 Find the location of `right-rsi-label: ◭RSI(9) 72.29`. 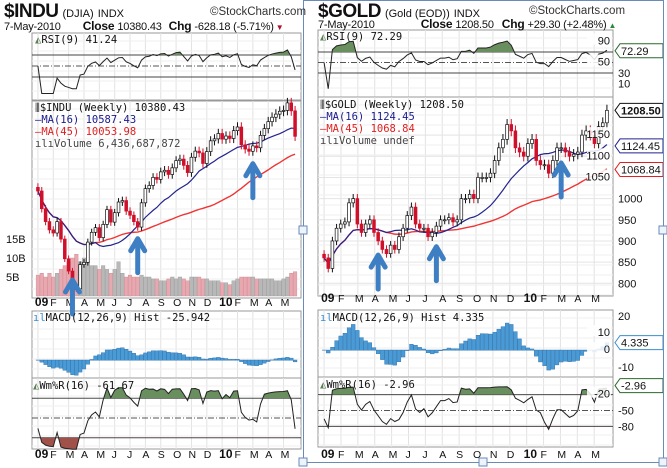

right-rsi-label: ◭RSI(9) 72.29 is located at coordinates (361, 37).